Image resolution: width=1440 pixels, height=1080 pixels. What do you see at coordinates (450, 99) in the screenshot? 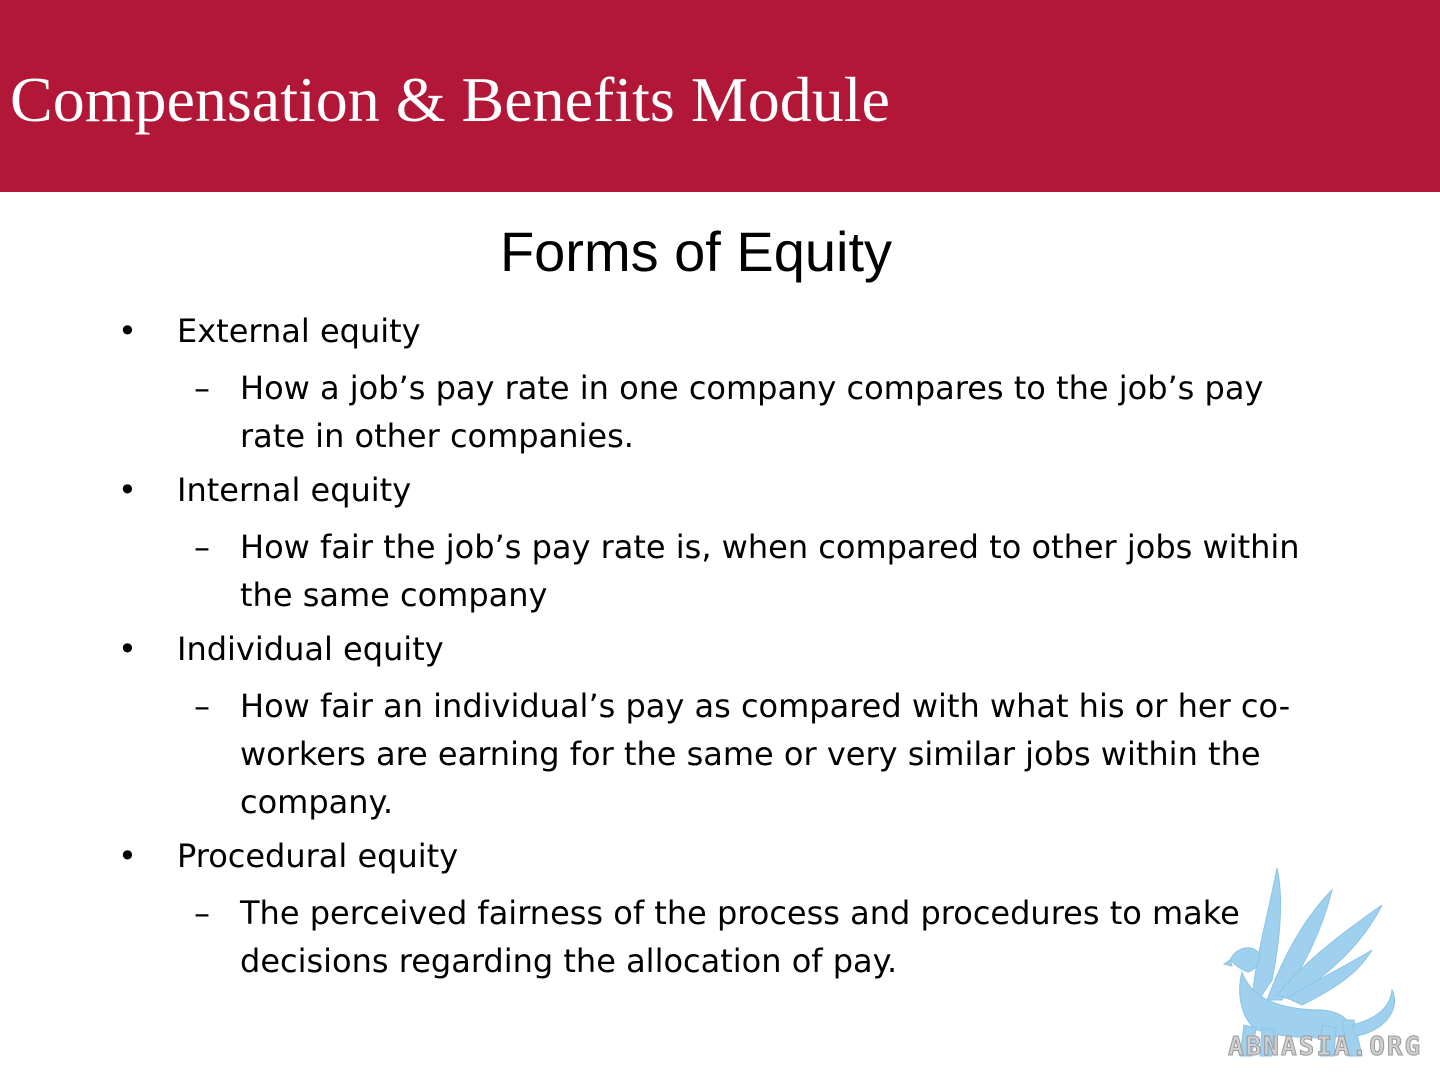
I see `module-title: Compensation & Benefits Module` at bounding box center [450, 99].